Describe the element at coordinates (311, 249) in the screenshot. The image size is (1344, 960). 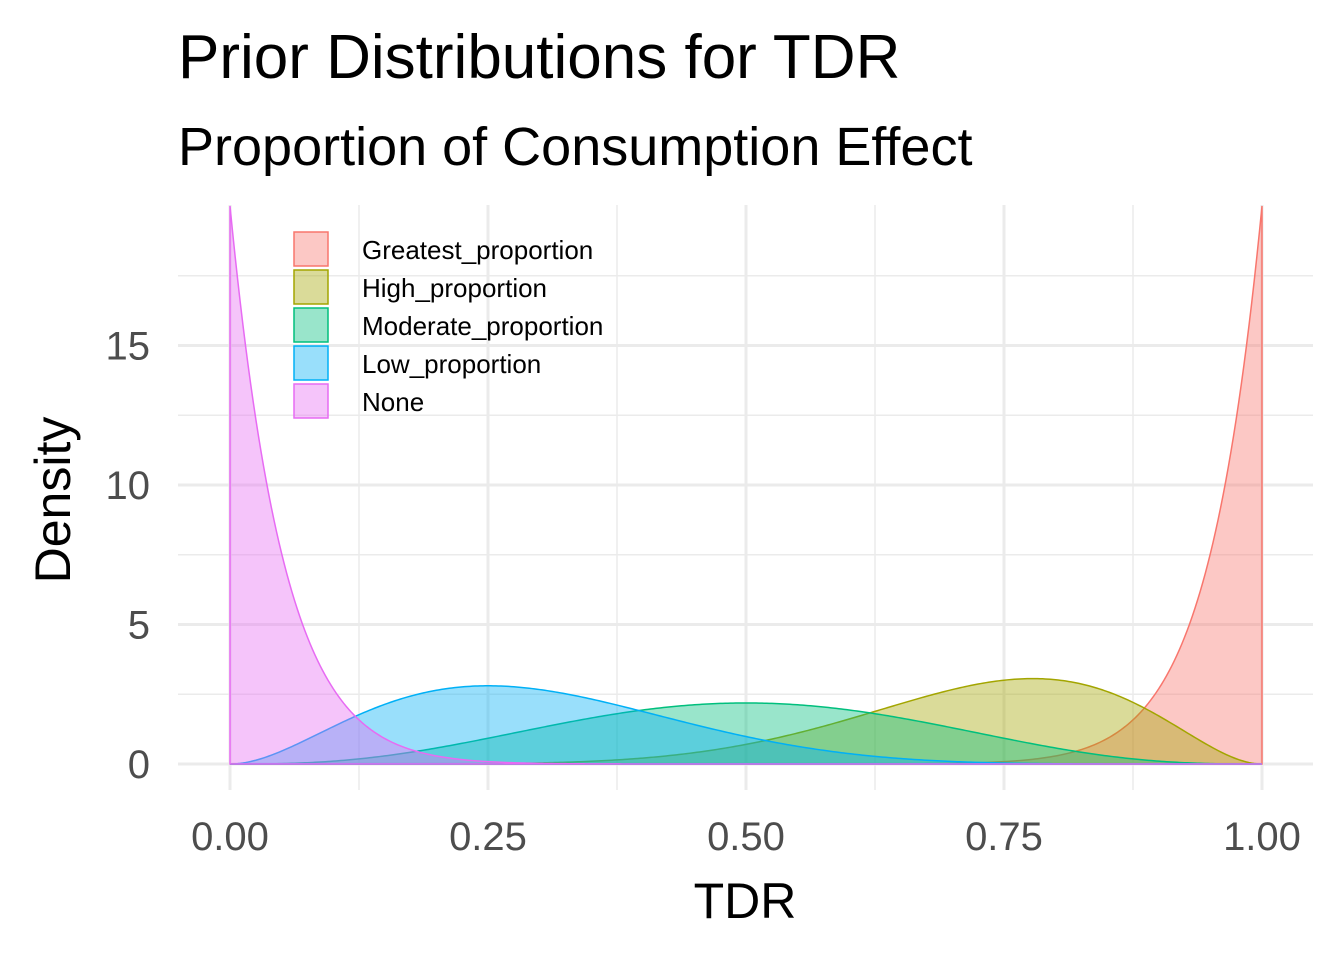
I see `legend-swatch-greatest-proportion` at that location.